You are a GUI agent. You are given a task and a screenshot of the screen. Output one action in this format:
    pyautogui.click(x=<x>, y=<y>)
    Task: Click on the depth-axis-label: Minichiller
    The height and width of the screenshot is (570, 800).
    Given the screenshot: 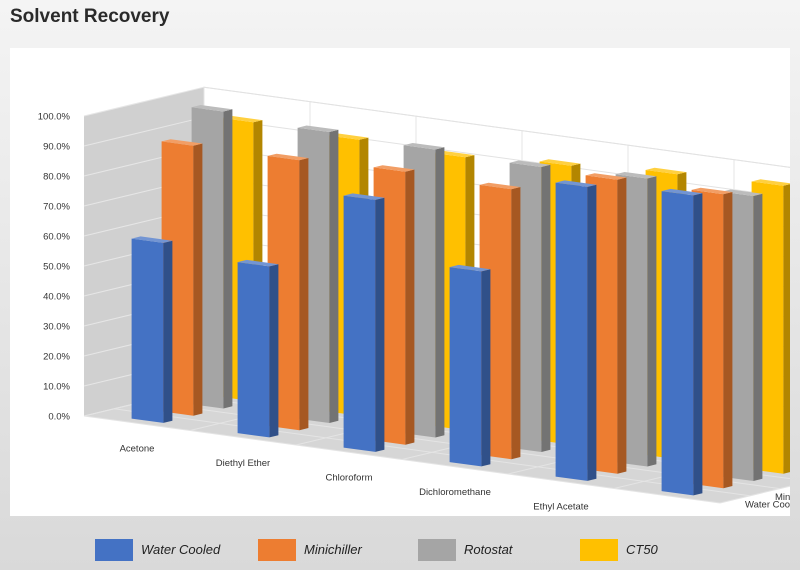 What is the action you would take?
    pyautogui.click(x=782, y=497)
    